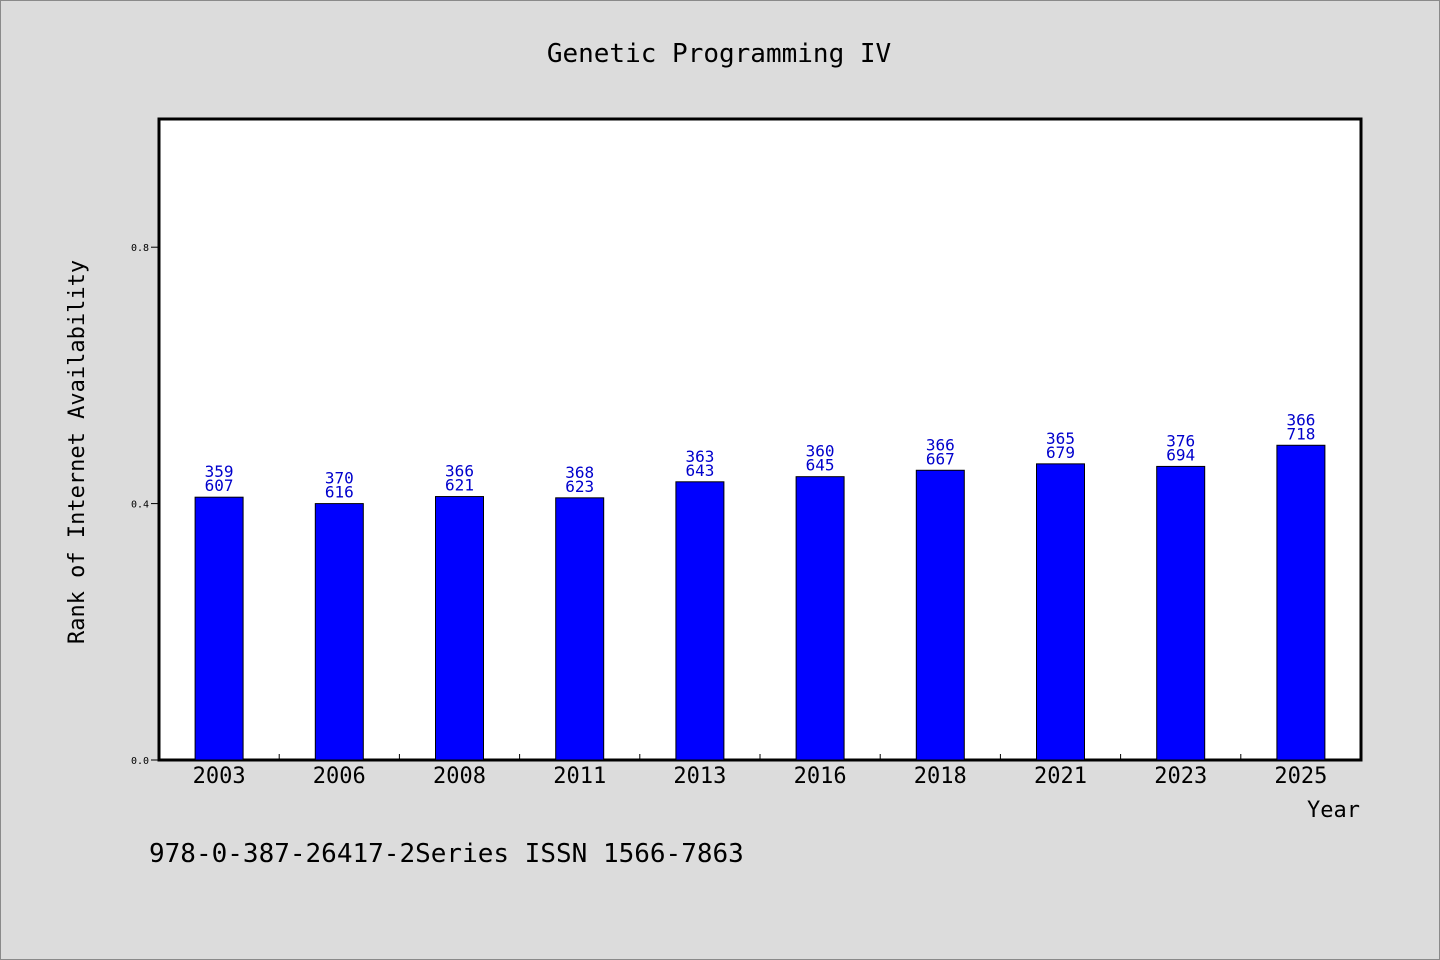  Describe the element at coordinates (940, 615) in the screenshot. I see `bar-2018` at that location.